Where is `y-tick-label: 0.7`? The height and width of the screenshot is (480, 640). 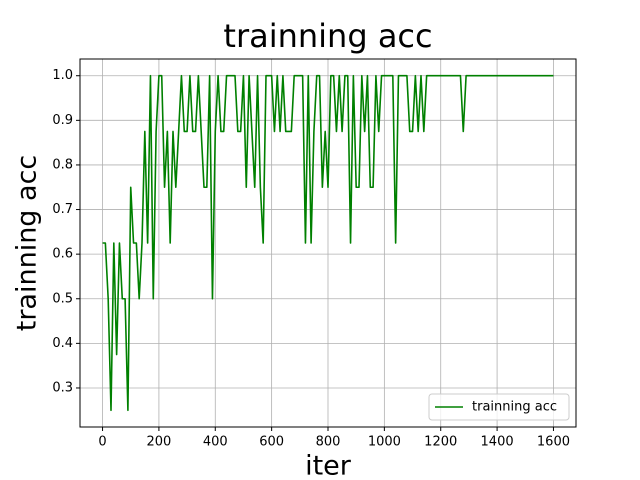
y-tick-label: 0.7 is located at coordinates (62, 209).